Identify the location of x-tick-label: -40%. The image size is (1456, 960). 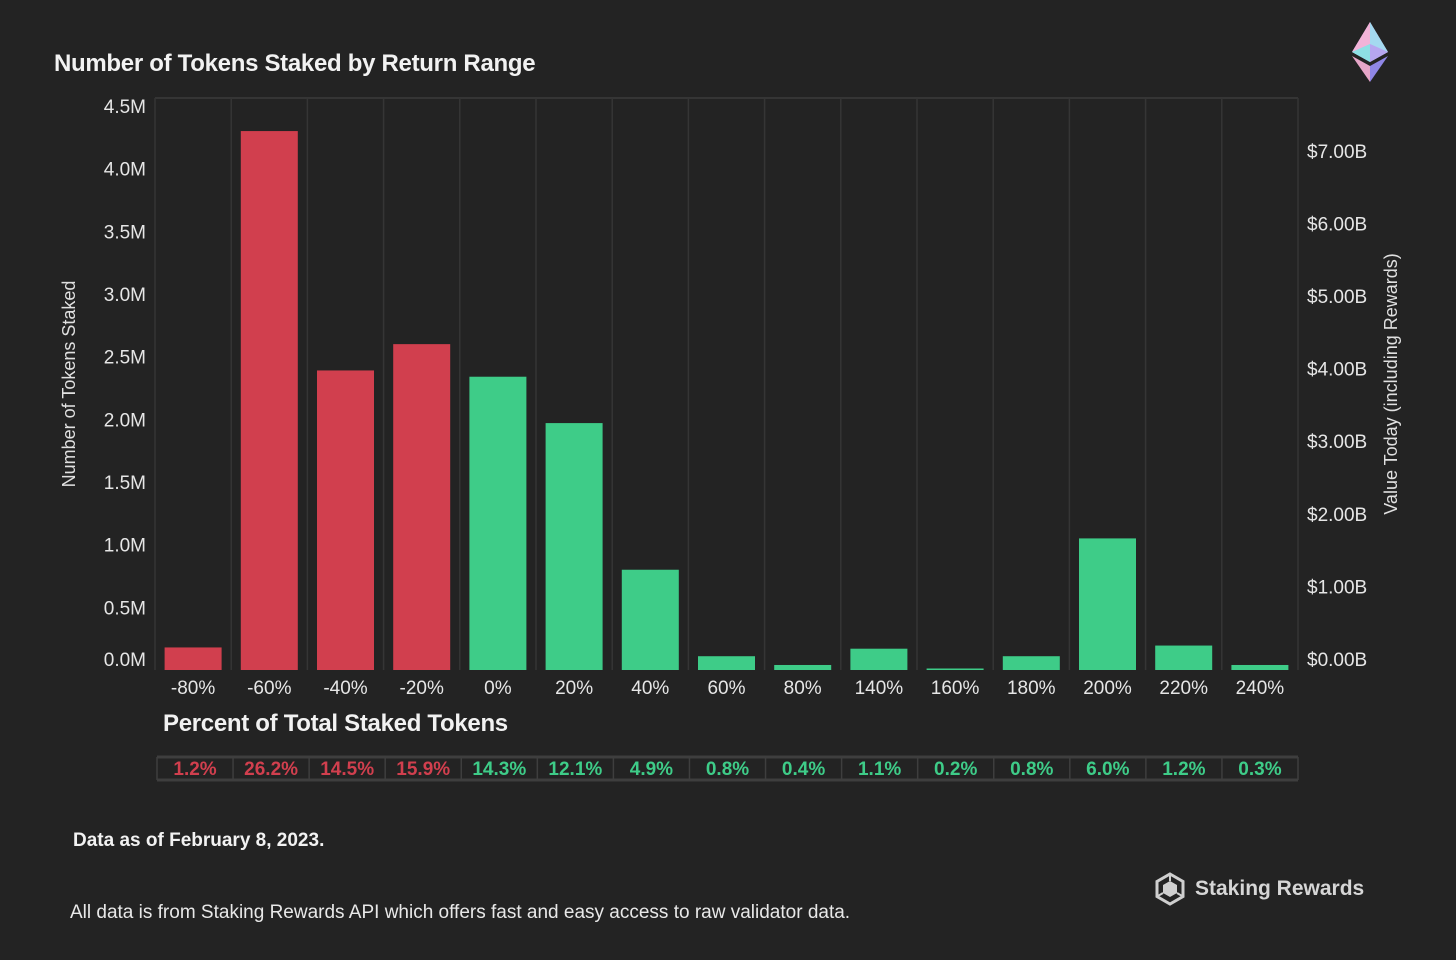
(345, 688).